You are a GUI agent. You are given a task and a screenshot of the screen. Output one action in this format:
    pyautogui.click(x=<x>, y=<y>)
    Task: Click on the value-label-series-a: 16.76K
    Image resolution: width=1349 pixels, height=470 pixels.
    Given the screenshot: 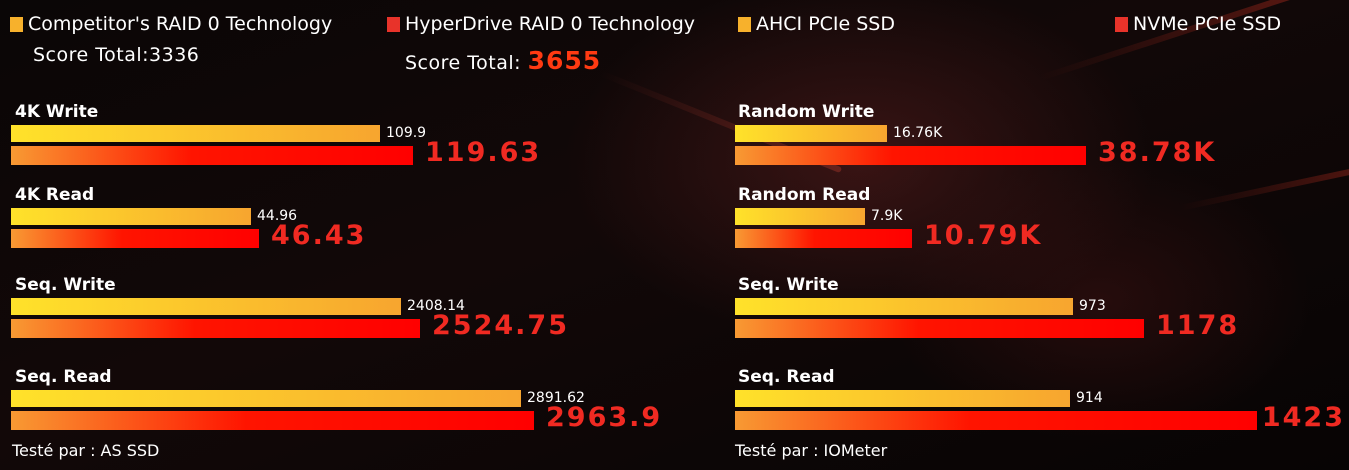 What is the action you would take?
    pyautogui.click(x=918, y=133)
    